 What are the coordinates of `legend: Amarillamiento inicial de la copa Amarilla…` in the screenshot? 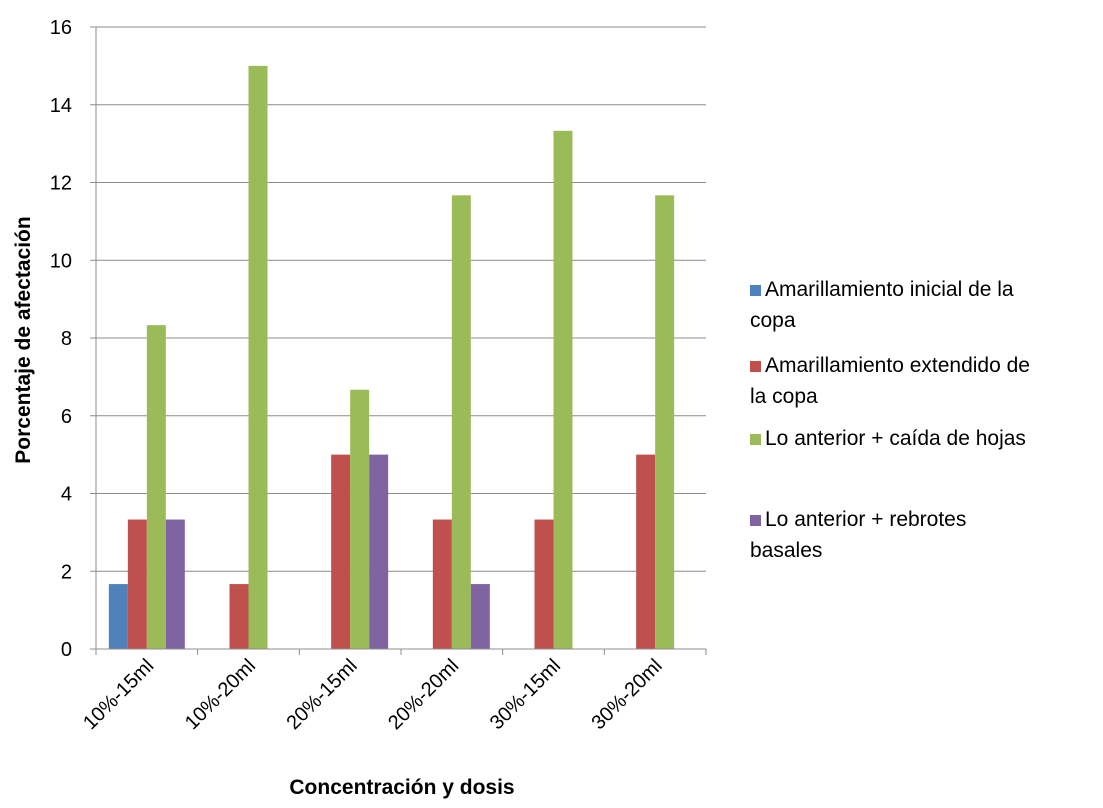 It's located at (890, 420).